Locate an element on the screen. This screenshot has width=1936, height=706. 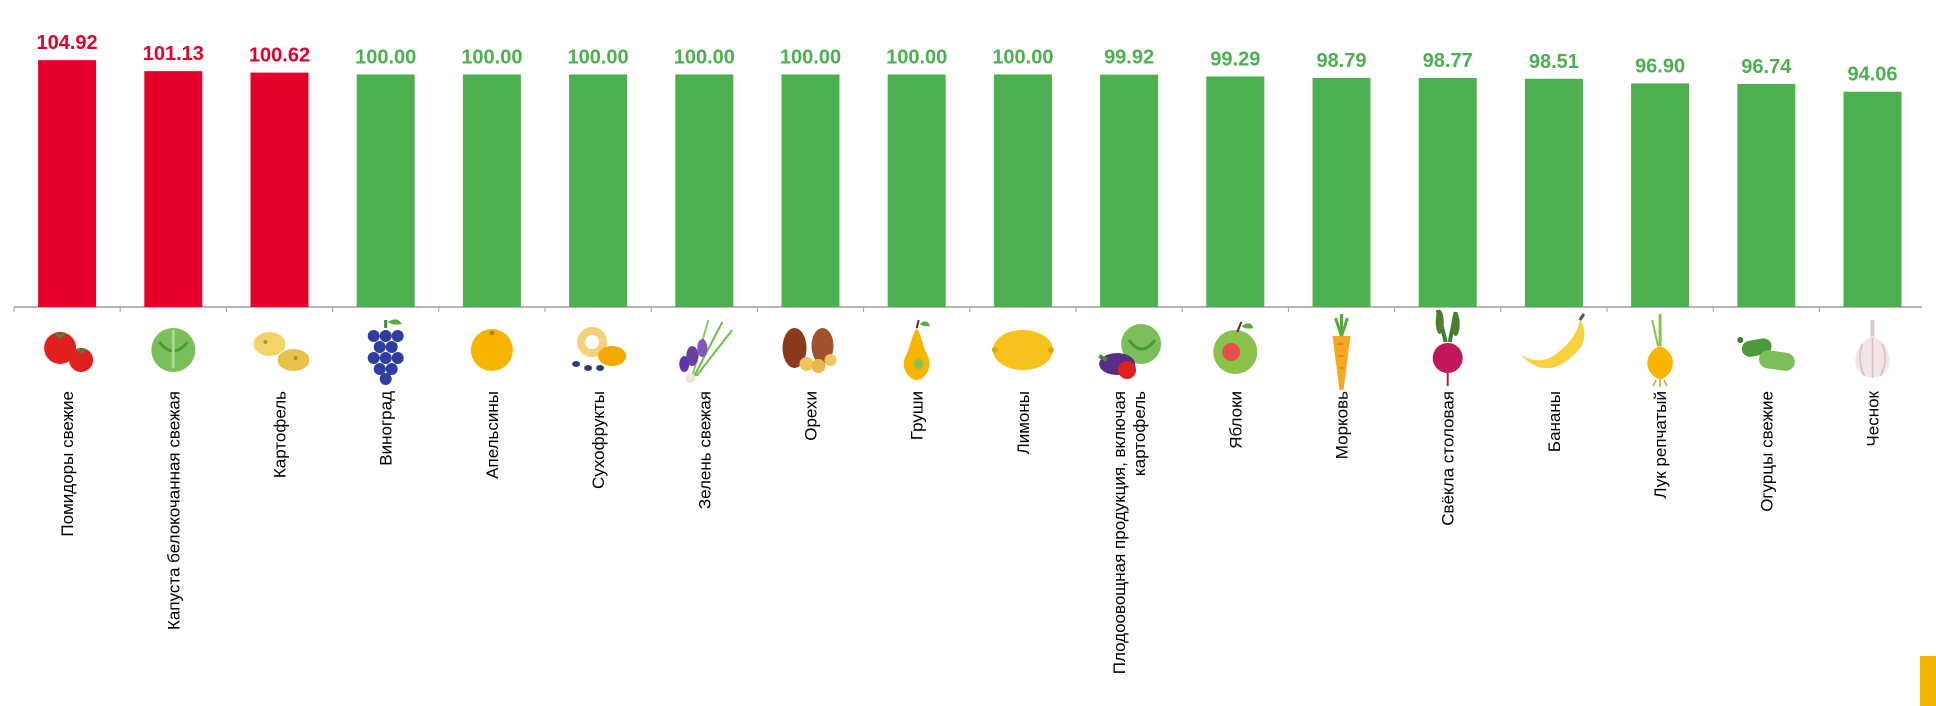
cucumber-icon is located at coordinates (1766, 354).